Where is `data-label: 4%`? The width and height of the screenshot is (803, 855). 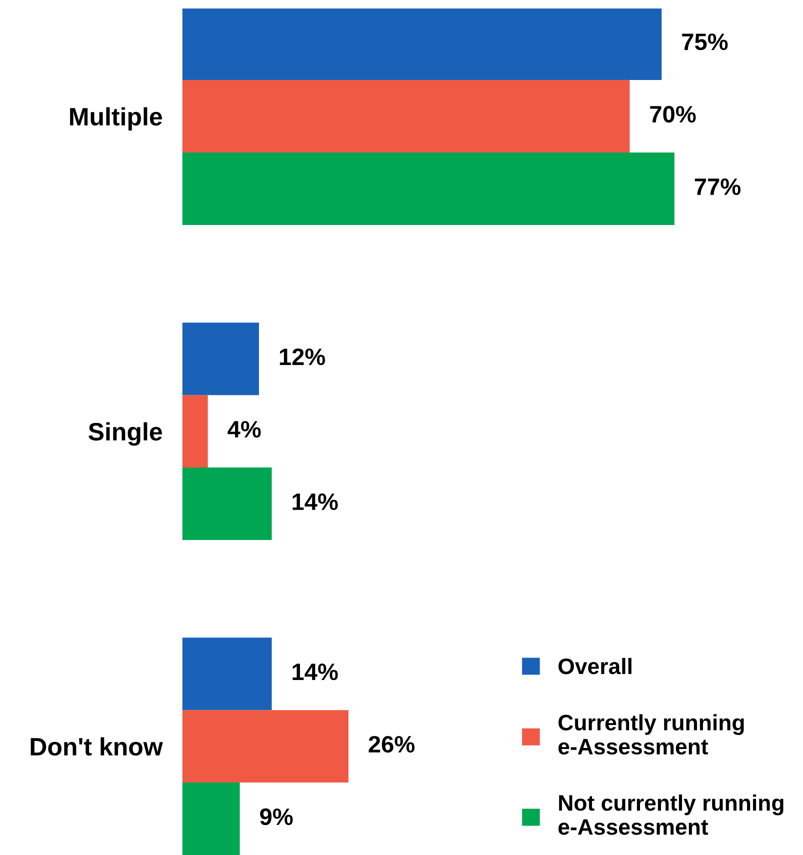
data-label: 4% is located at coordinates (244, 429).